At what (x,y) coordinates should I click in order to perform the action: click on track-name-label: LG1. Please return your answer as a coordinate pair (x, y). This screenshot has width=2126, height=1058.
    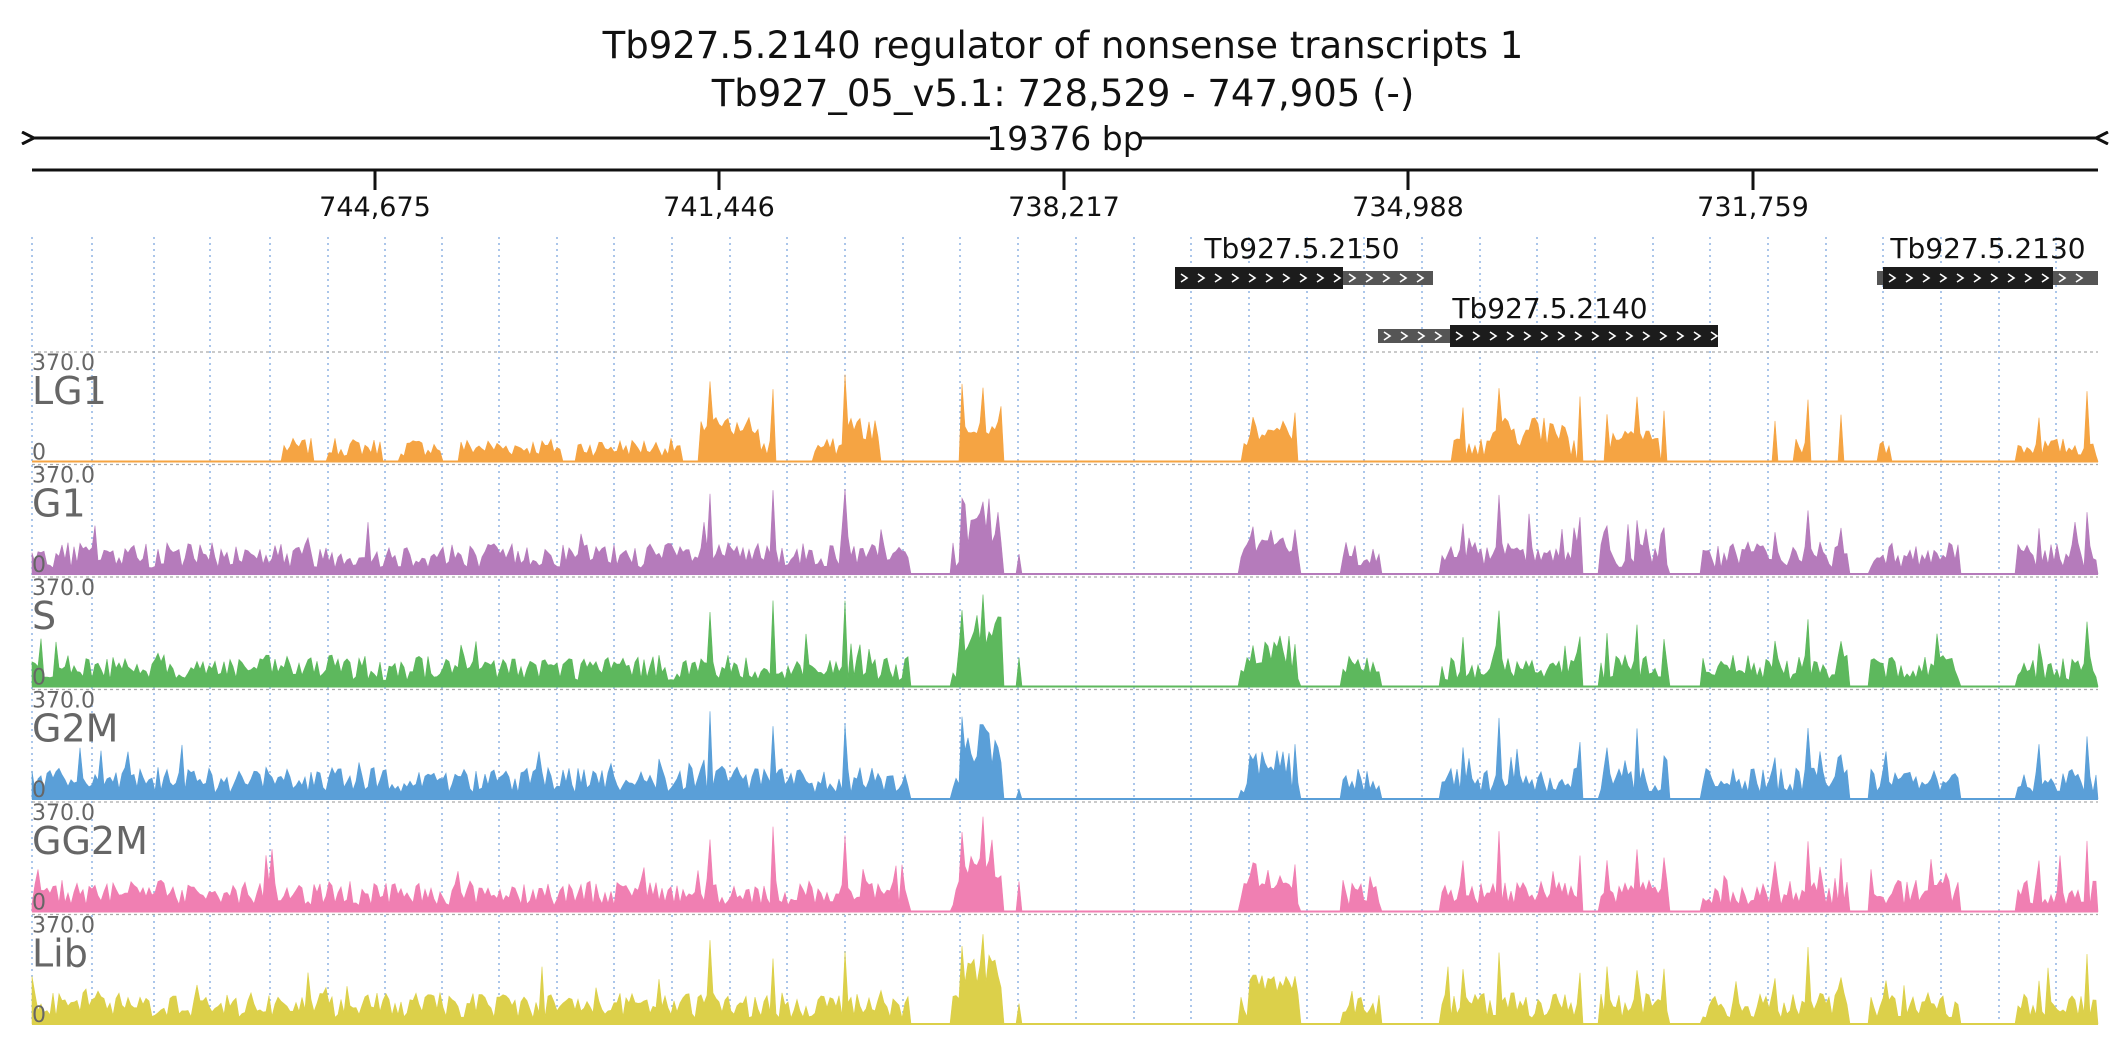
    Looking at the image, I should click on (69, 391).